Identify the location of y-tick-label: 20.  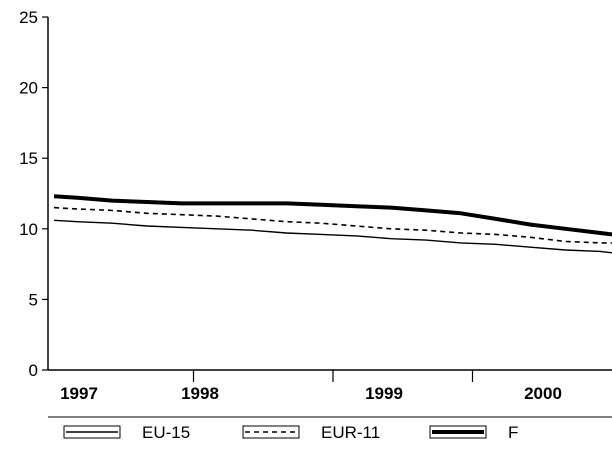
(28, 88).